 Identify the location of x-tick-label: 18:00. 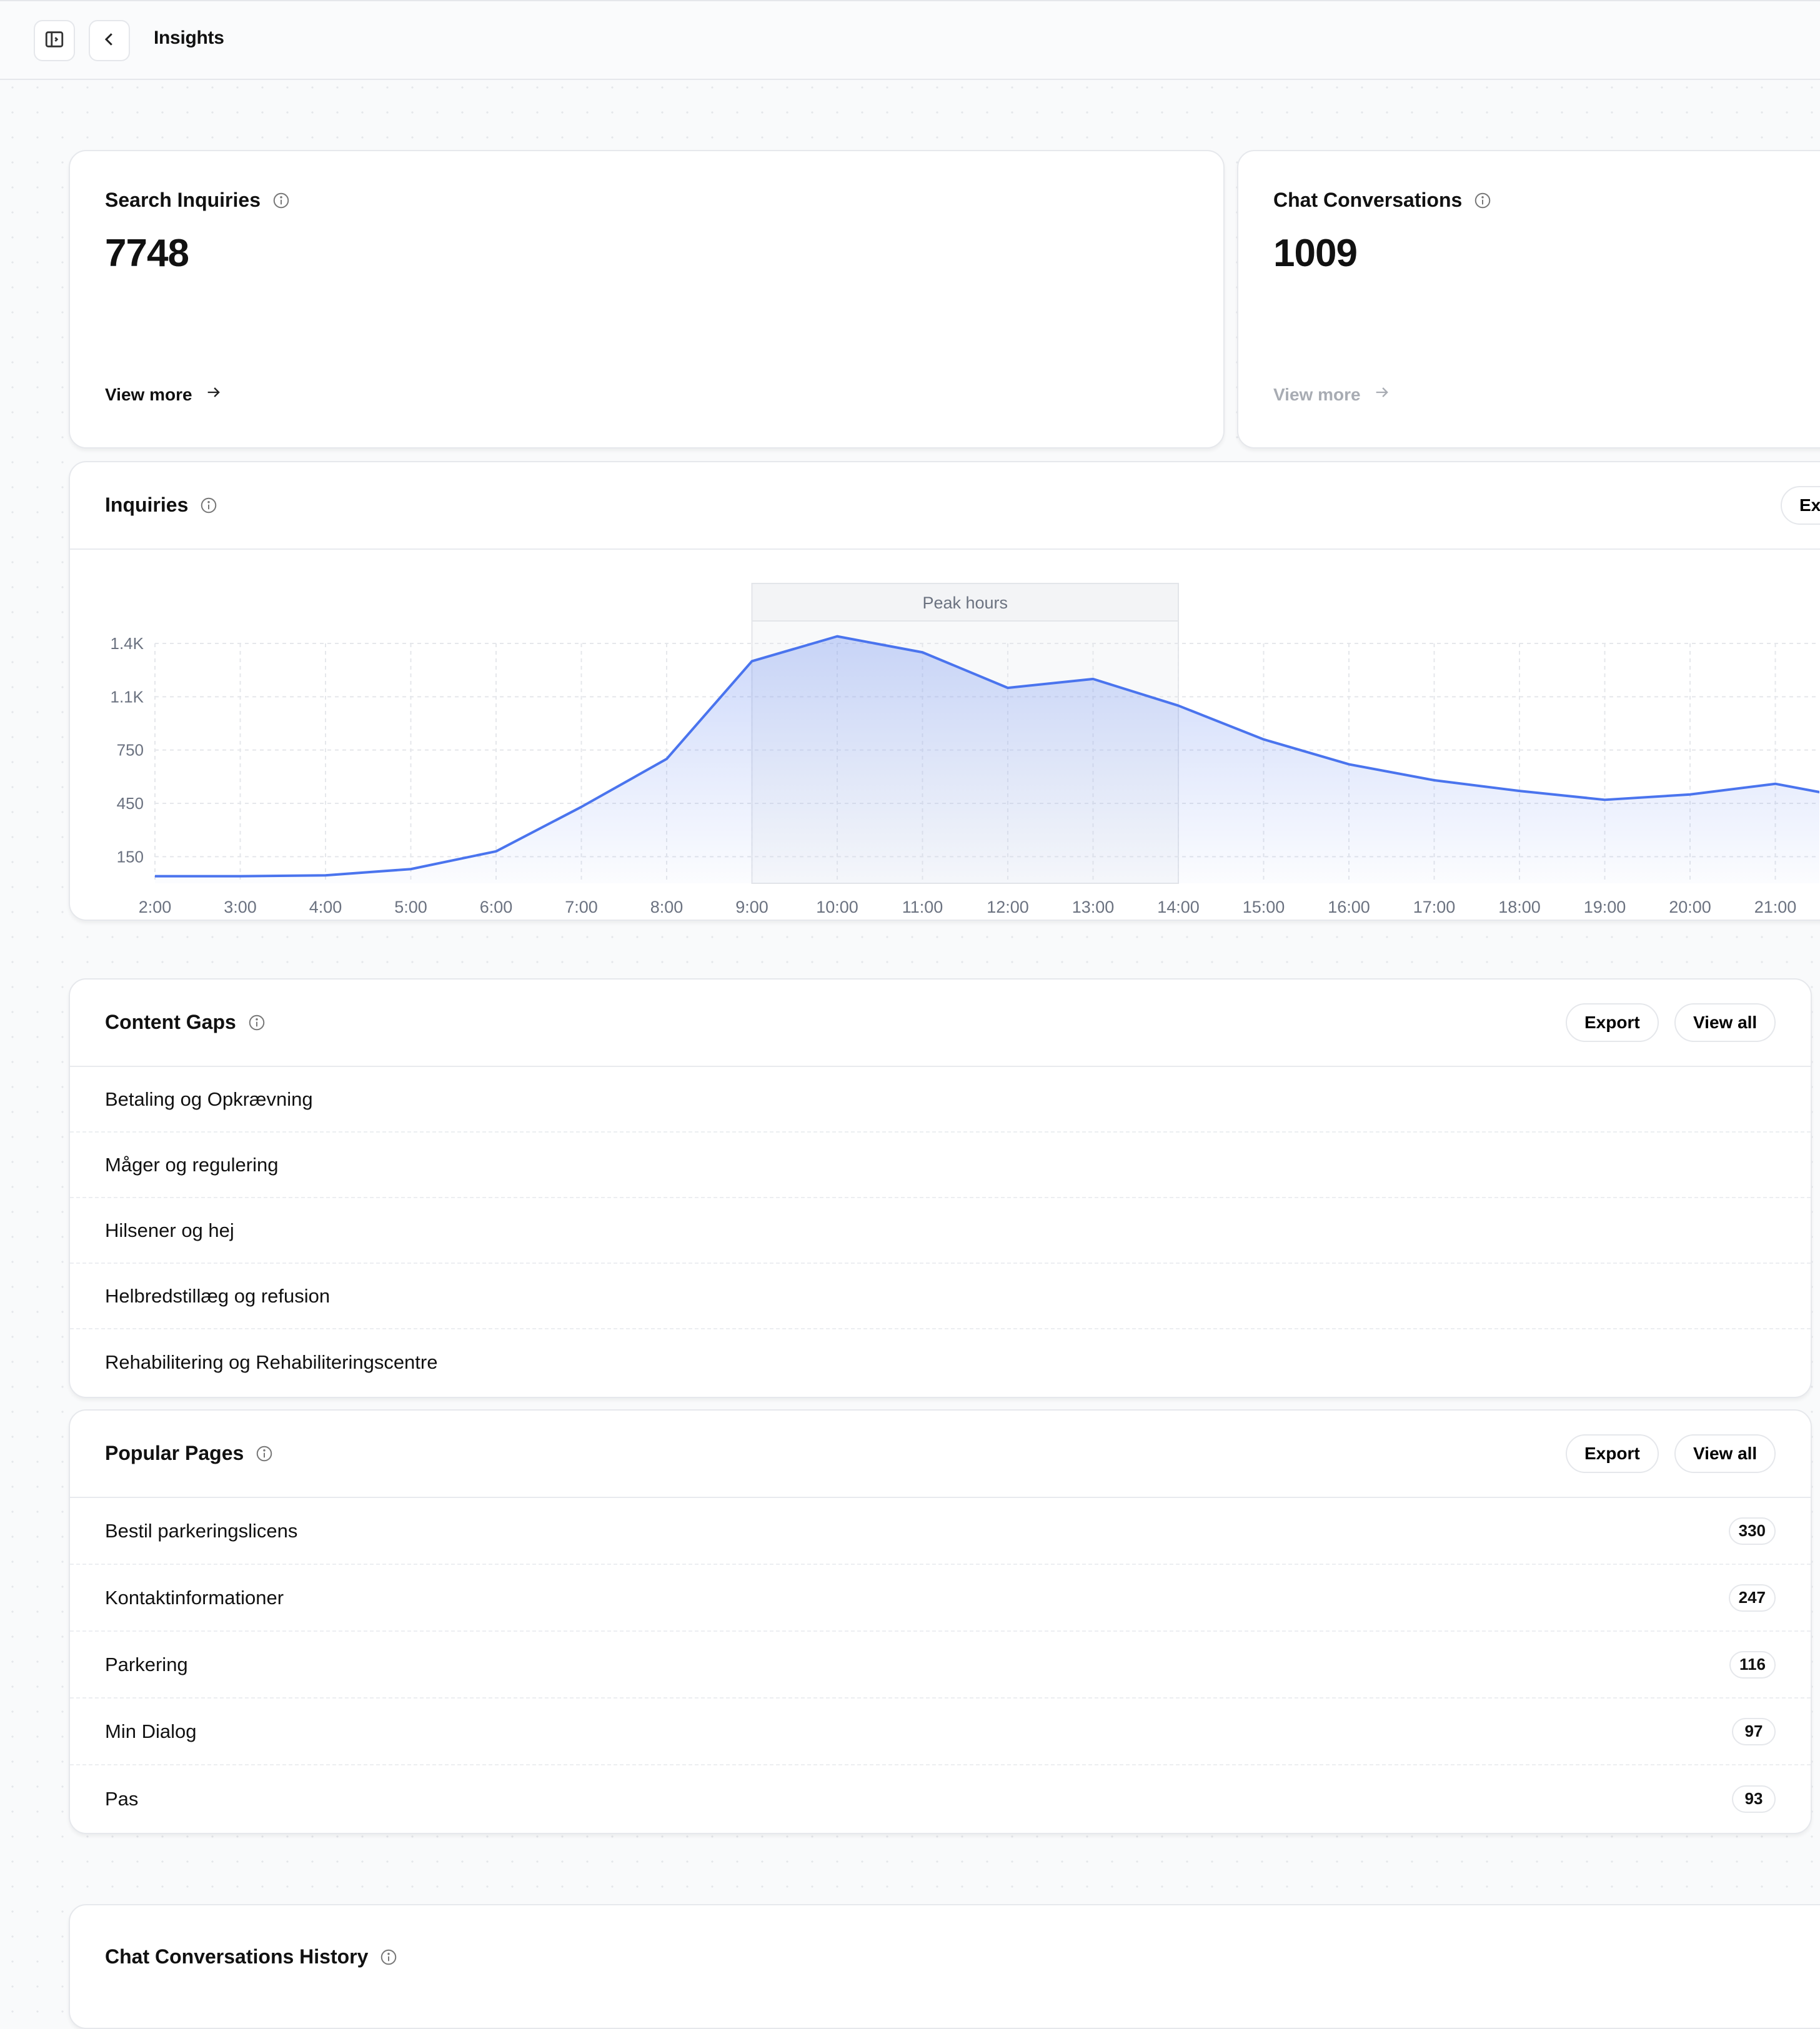
(1519, 907).